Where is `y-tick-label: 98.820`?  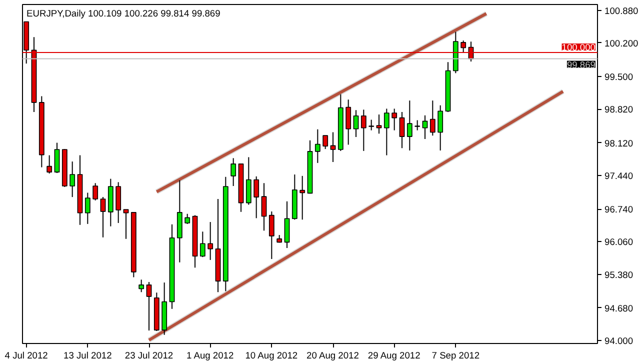
y-tick-label: 98.820 is located at coordinates (619, 109).